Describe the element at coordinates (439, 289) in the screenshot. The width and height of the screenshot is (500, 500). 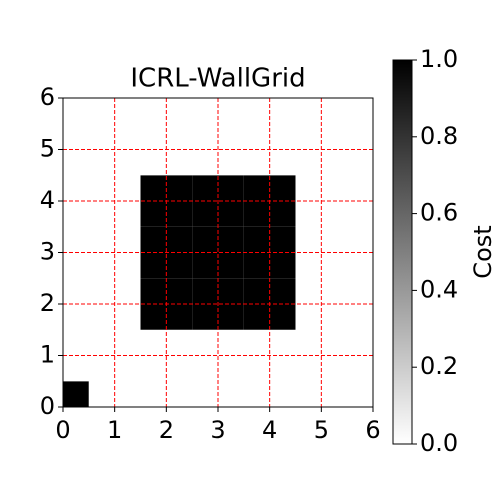
I see `colorbar-tick-label: 0.4` at that location.